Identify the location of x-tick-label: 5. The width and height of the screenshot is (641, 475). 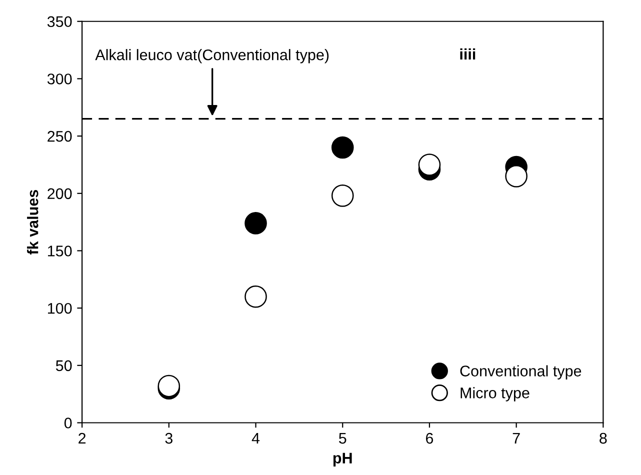
(342, 438).